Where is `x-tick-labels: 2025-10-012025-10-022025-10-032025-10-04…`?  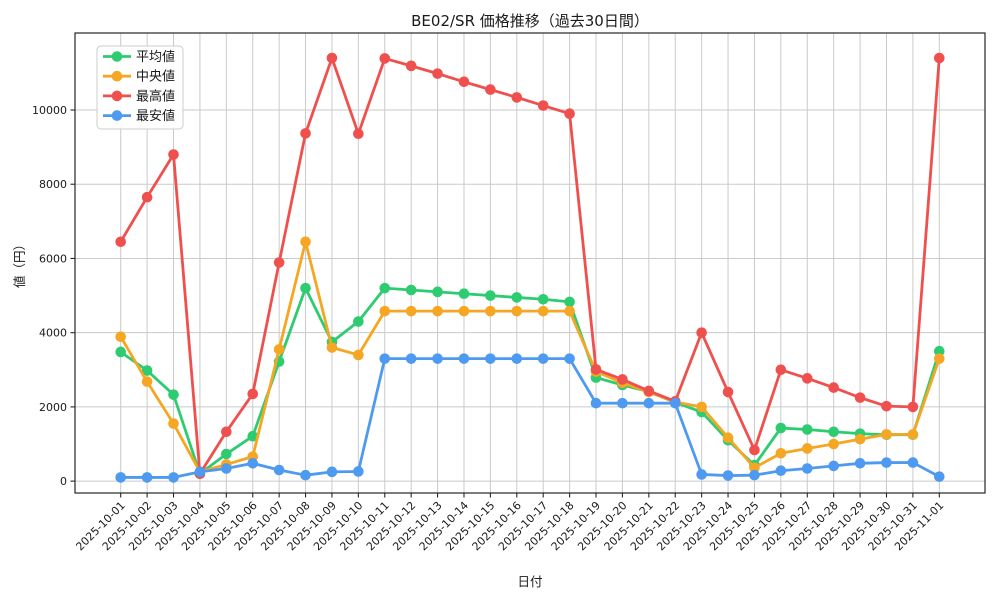
x-tick-labels: 2025-10-012025-10-022025-10-032025-10-04… is located at coordinates (509, 526).